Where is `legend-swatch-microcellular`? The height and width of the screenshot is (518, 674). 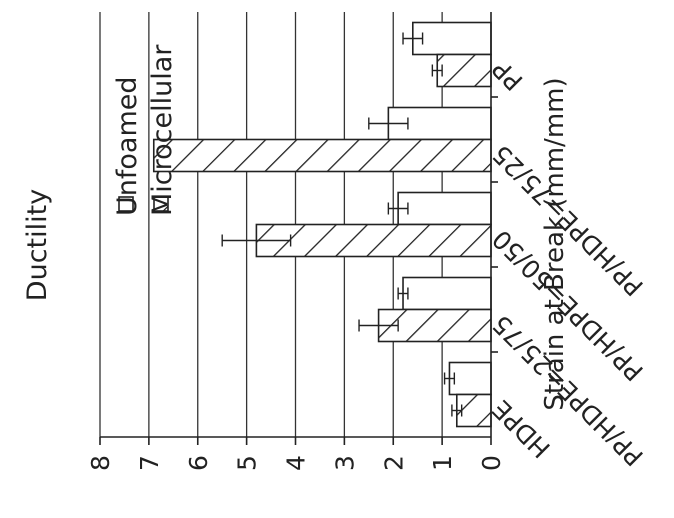 legend-swatch-microcellular is located at coordinates (161, 204).